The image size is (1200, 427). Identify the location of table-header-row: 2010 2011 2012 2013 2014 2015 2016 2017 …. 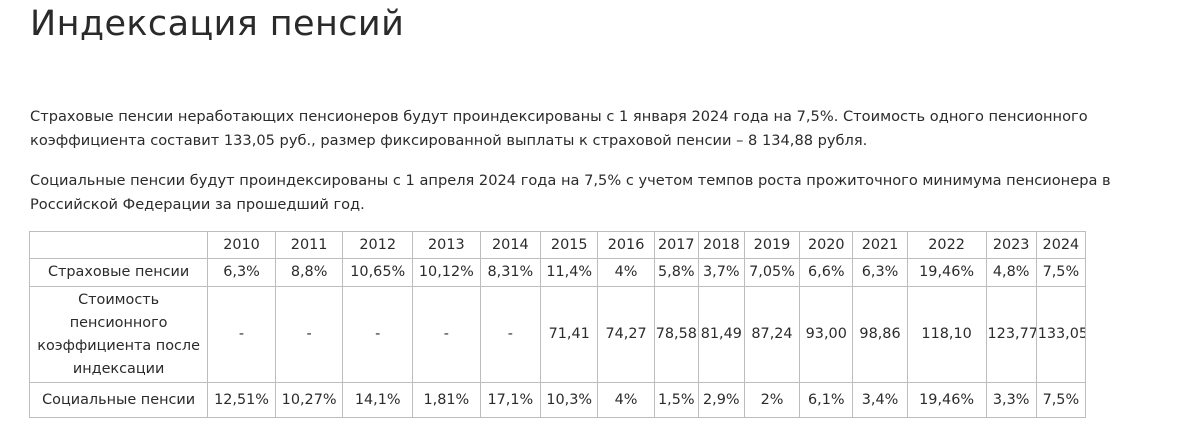
(557, 245).